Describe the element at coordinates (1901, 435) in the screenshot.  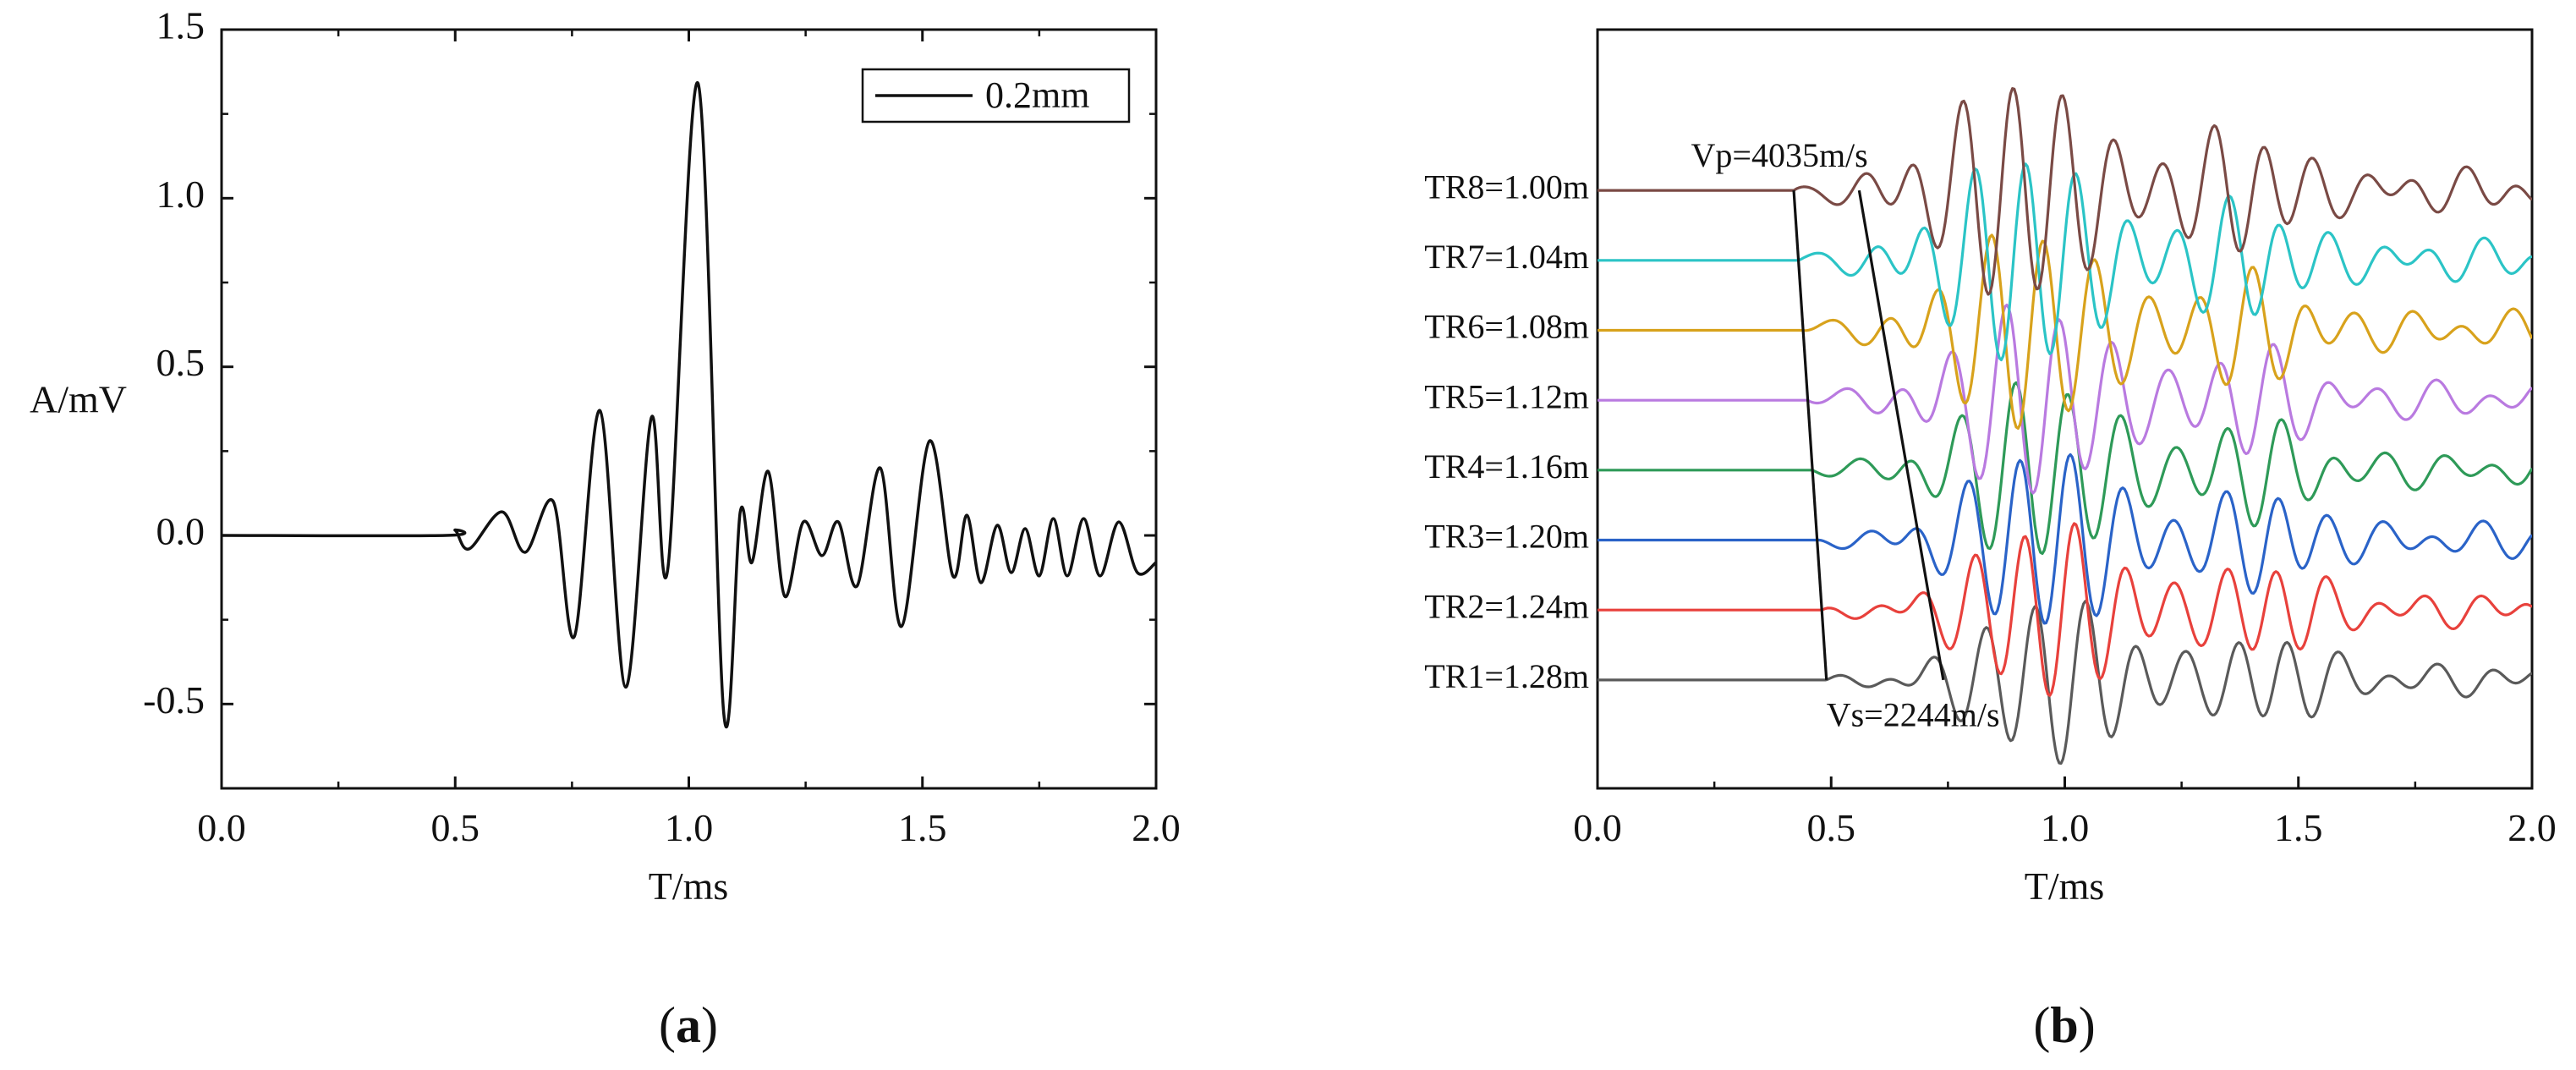
I see `velocity-line-vs` at that location.